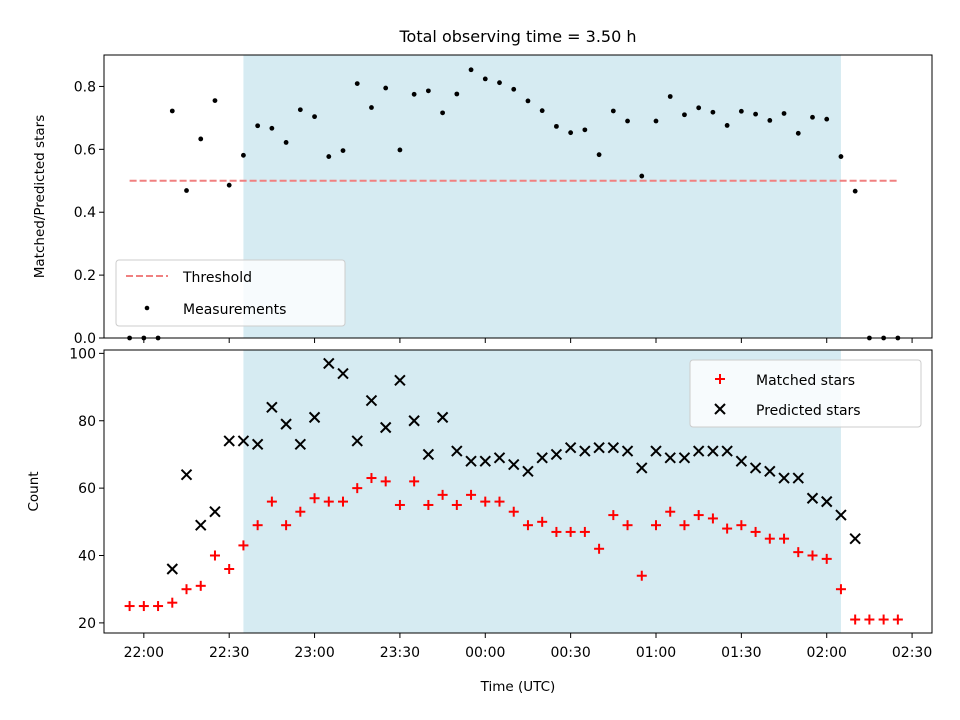  Describe the element at coordinates (85, 150) in the screenshot. I see `y-tick-label: 0.6` at that location.